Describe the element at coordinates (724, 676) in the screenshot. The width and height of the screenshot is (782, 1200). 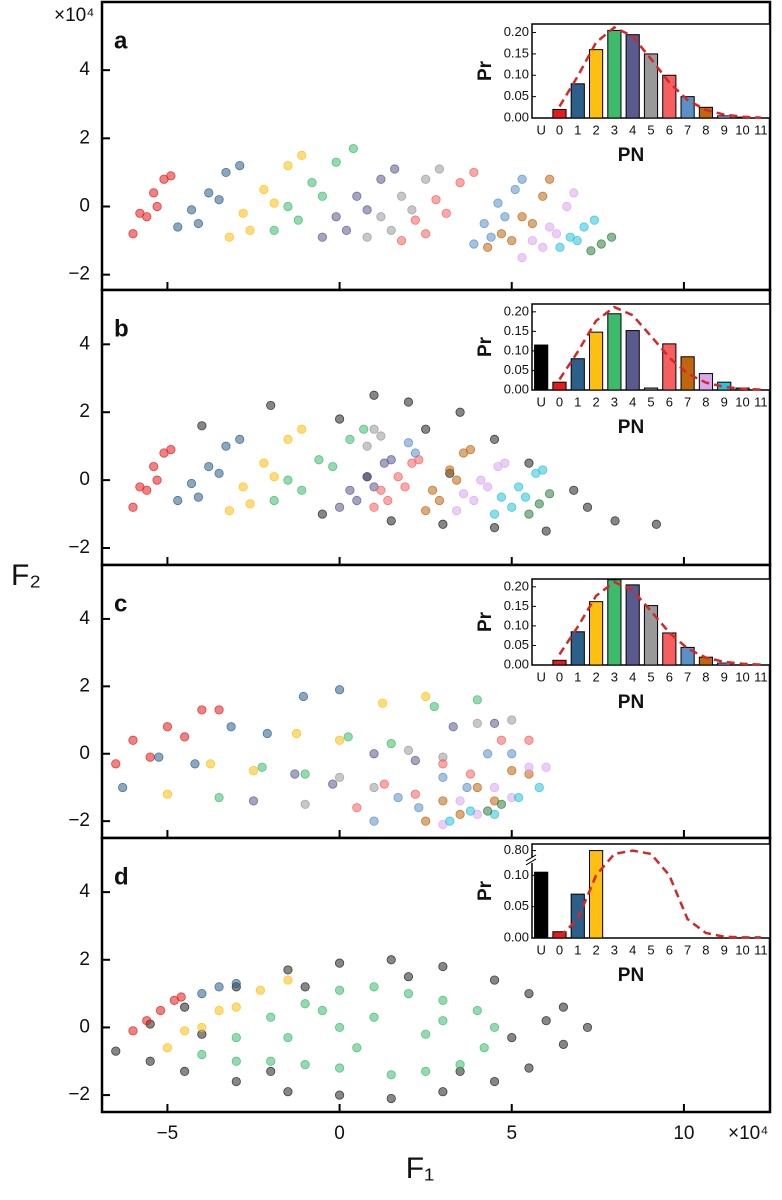
I see `inset-x-tick-label: 9` at that location.